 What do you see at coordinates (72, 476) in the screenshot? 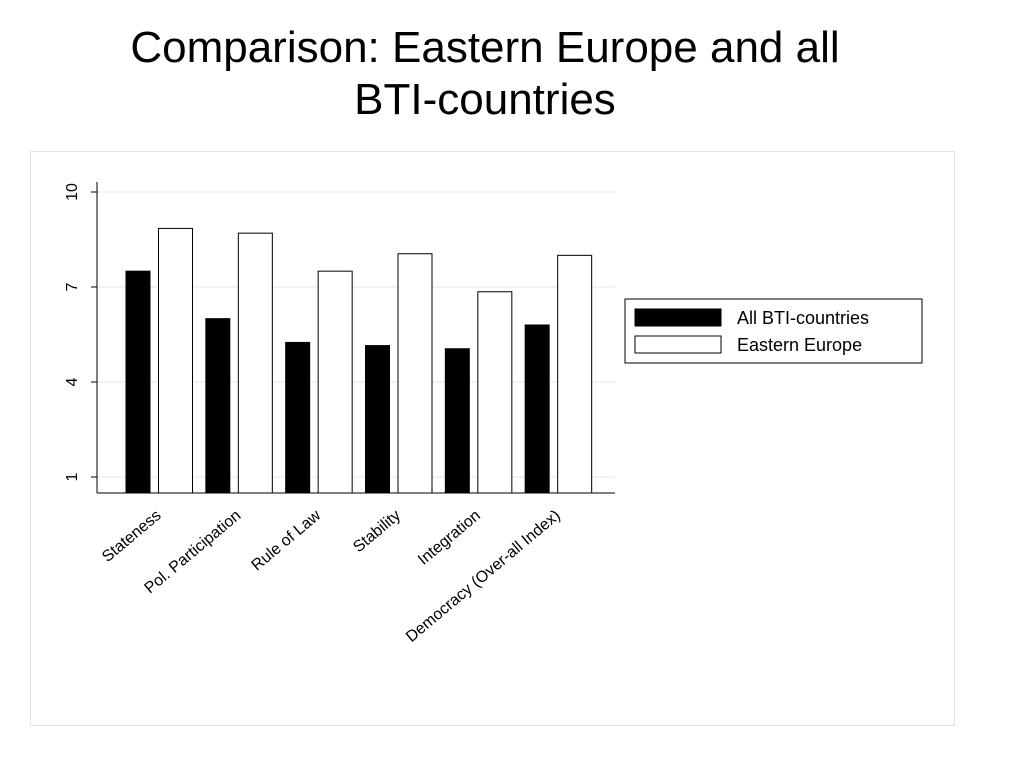
I see `y-tick-label: 1` at bounding box center [72, 476].